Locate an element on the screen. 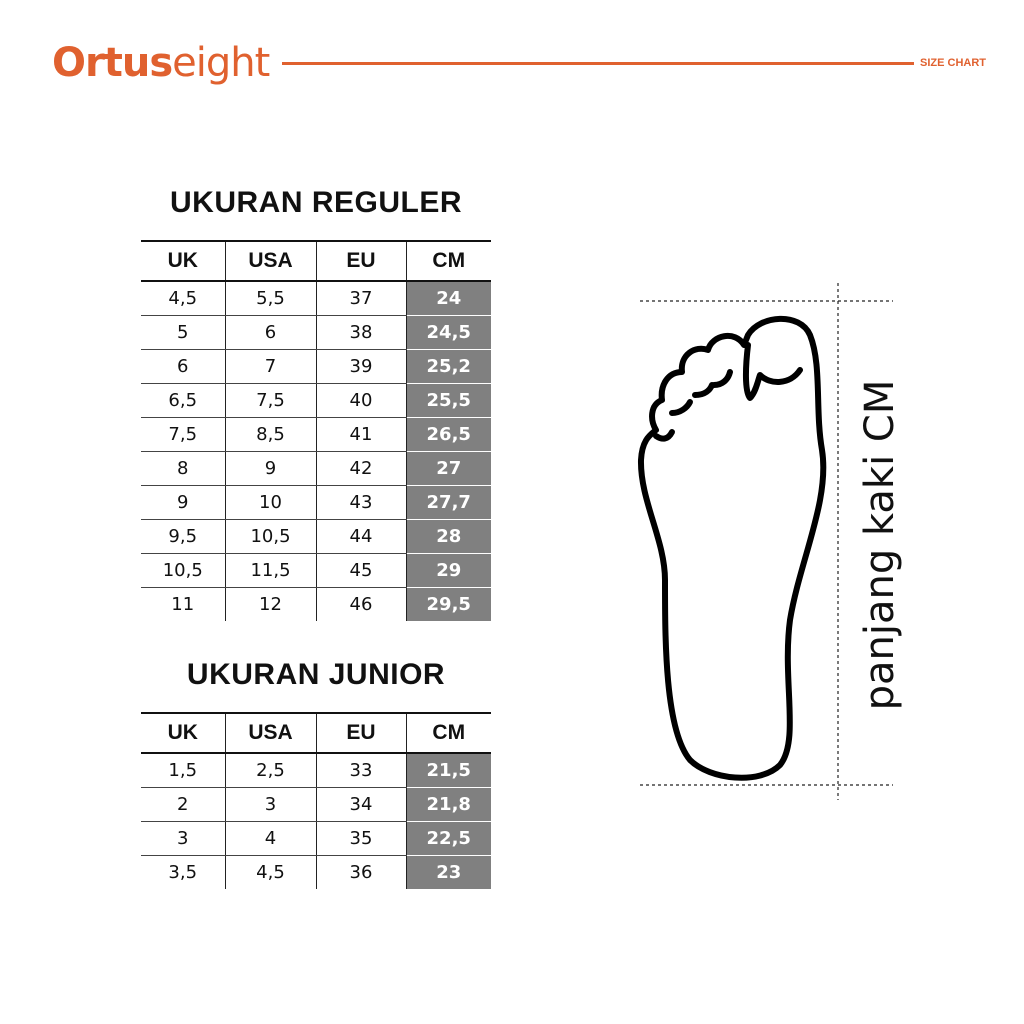 Image resolution: width=1024 pixels, height=1024 pixels. table-row: 5 6 38 24,5 is located at coordinates (316, 332).